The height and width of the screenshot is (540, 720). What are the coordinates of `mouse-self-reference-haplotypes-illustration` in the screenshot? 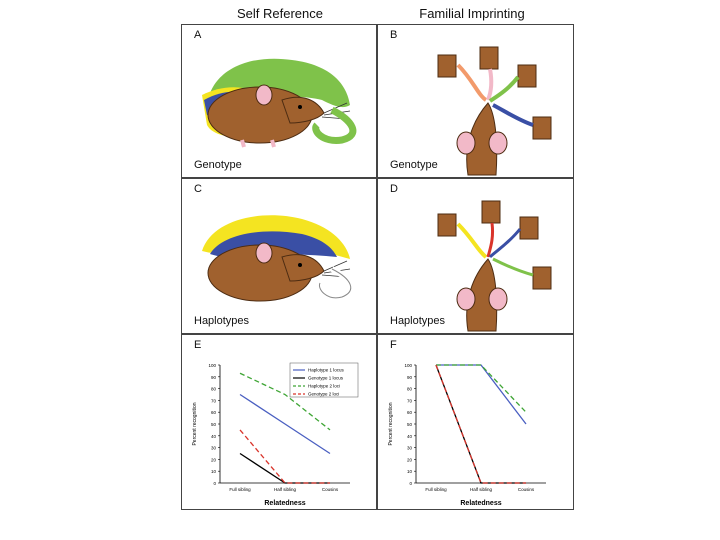 It's located at (278, 258).